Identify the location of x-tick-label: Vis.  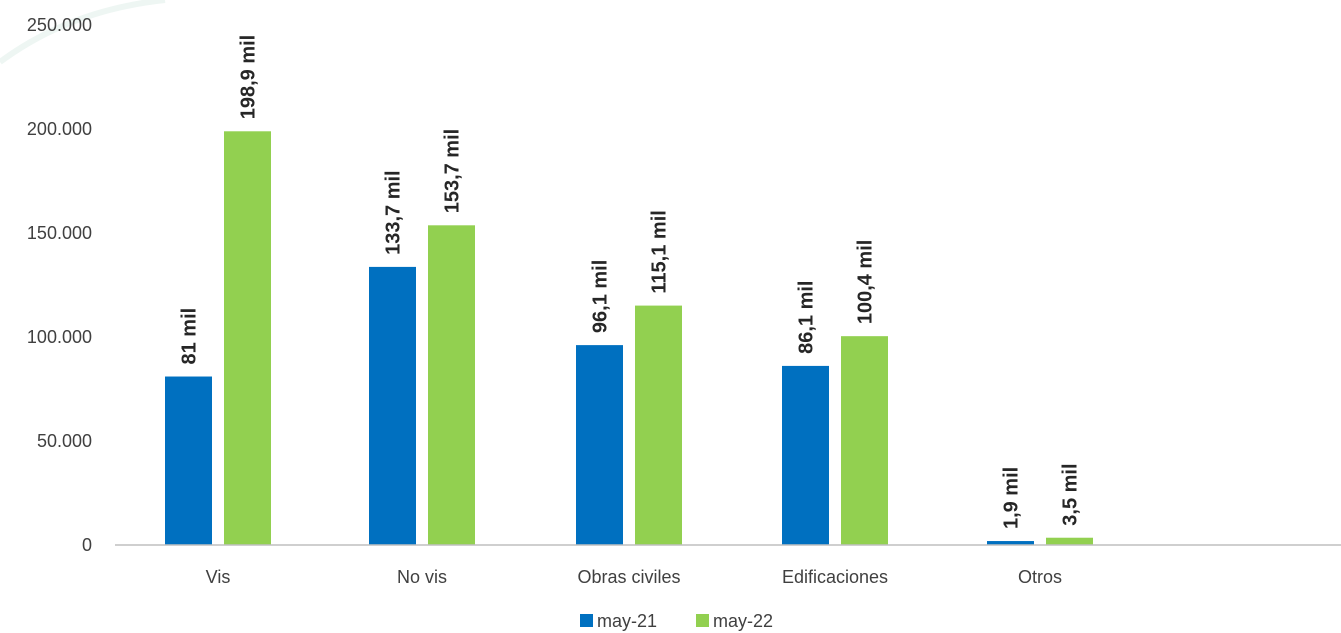
(218, 577).